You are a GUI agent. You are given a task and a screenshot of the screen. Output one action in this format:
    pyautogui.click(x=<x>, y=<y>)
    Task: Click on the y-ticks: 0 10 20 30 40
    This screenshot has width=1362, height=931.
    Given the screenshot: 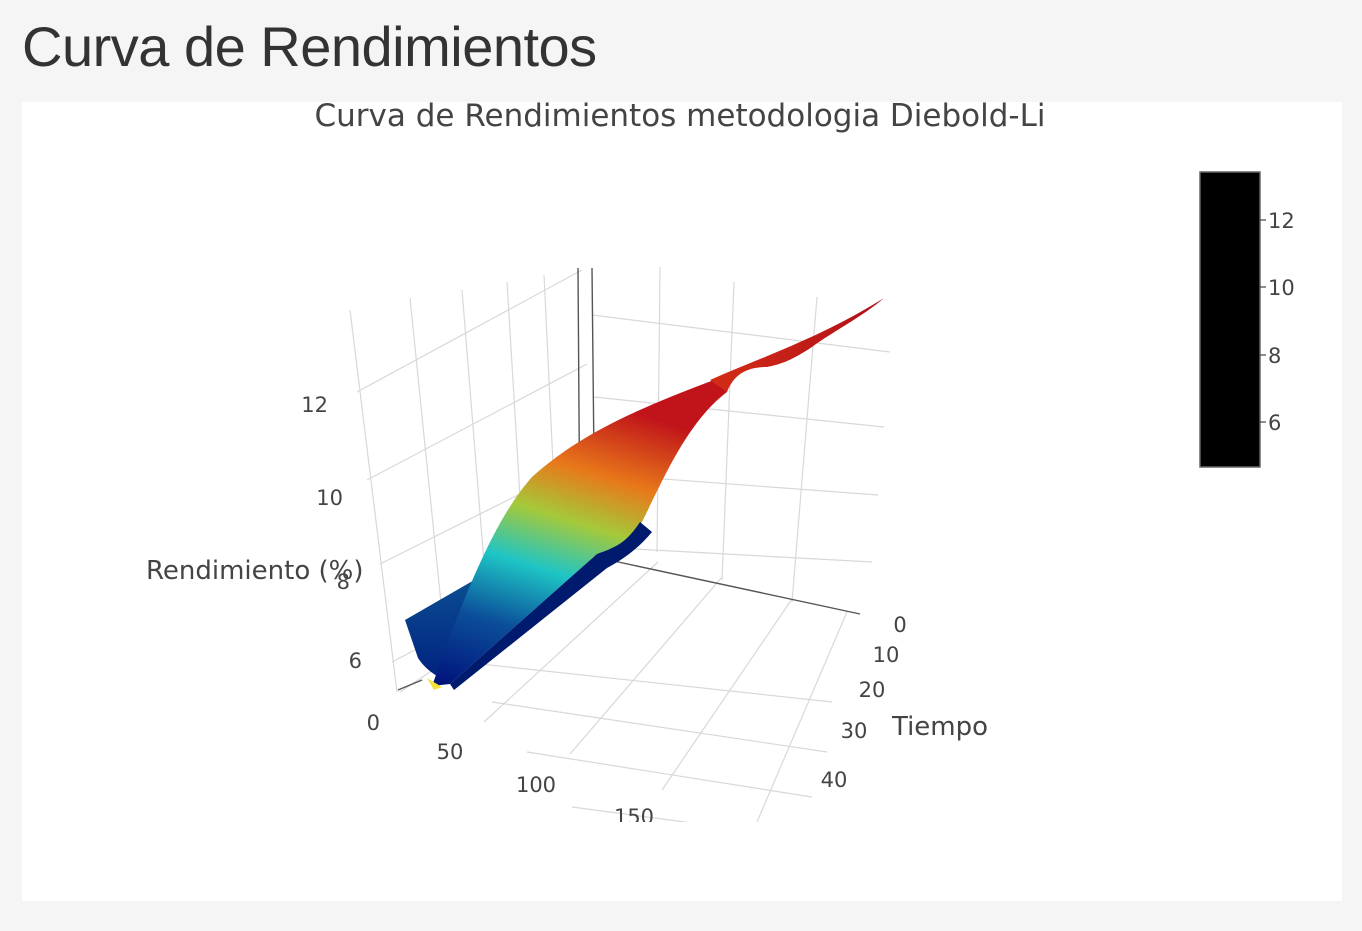 What is the action you would take?
    pyautogui.click(x=864, y=702)
    